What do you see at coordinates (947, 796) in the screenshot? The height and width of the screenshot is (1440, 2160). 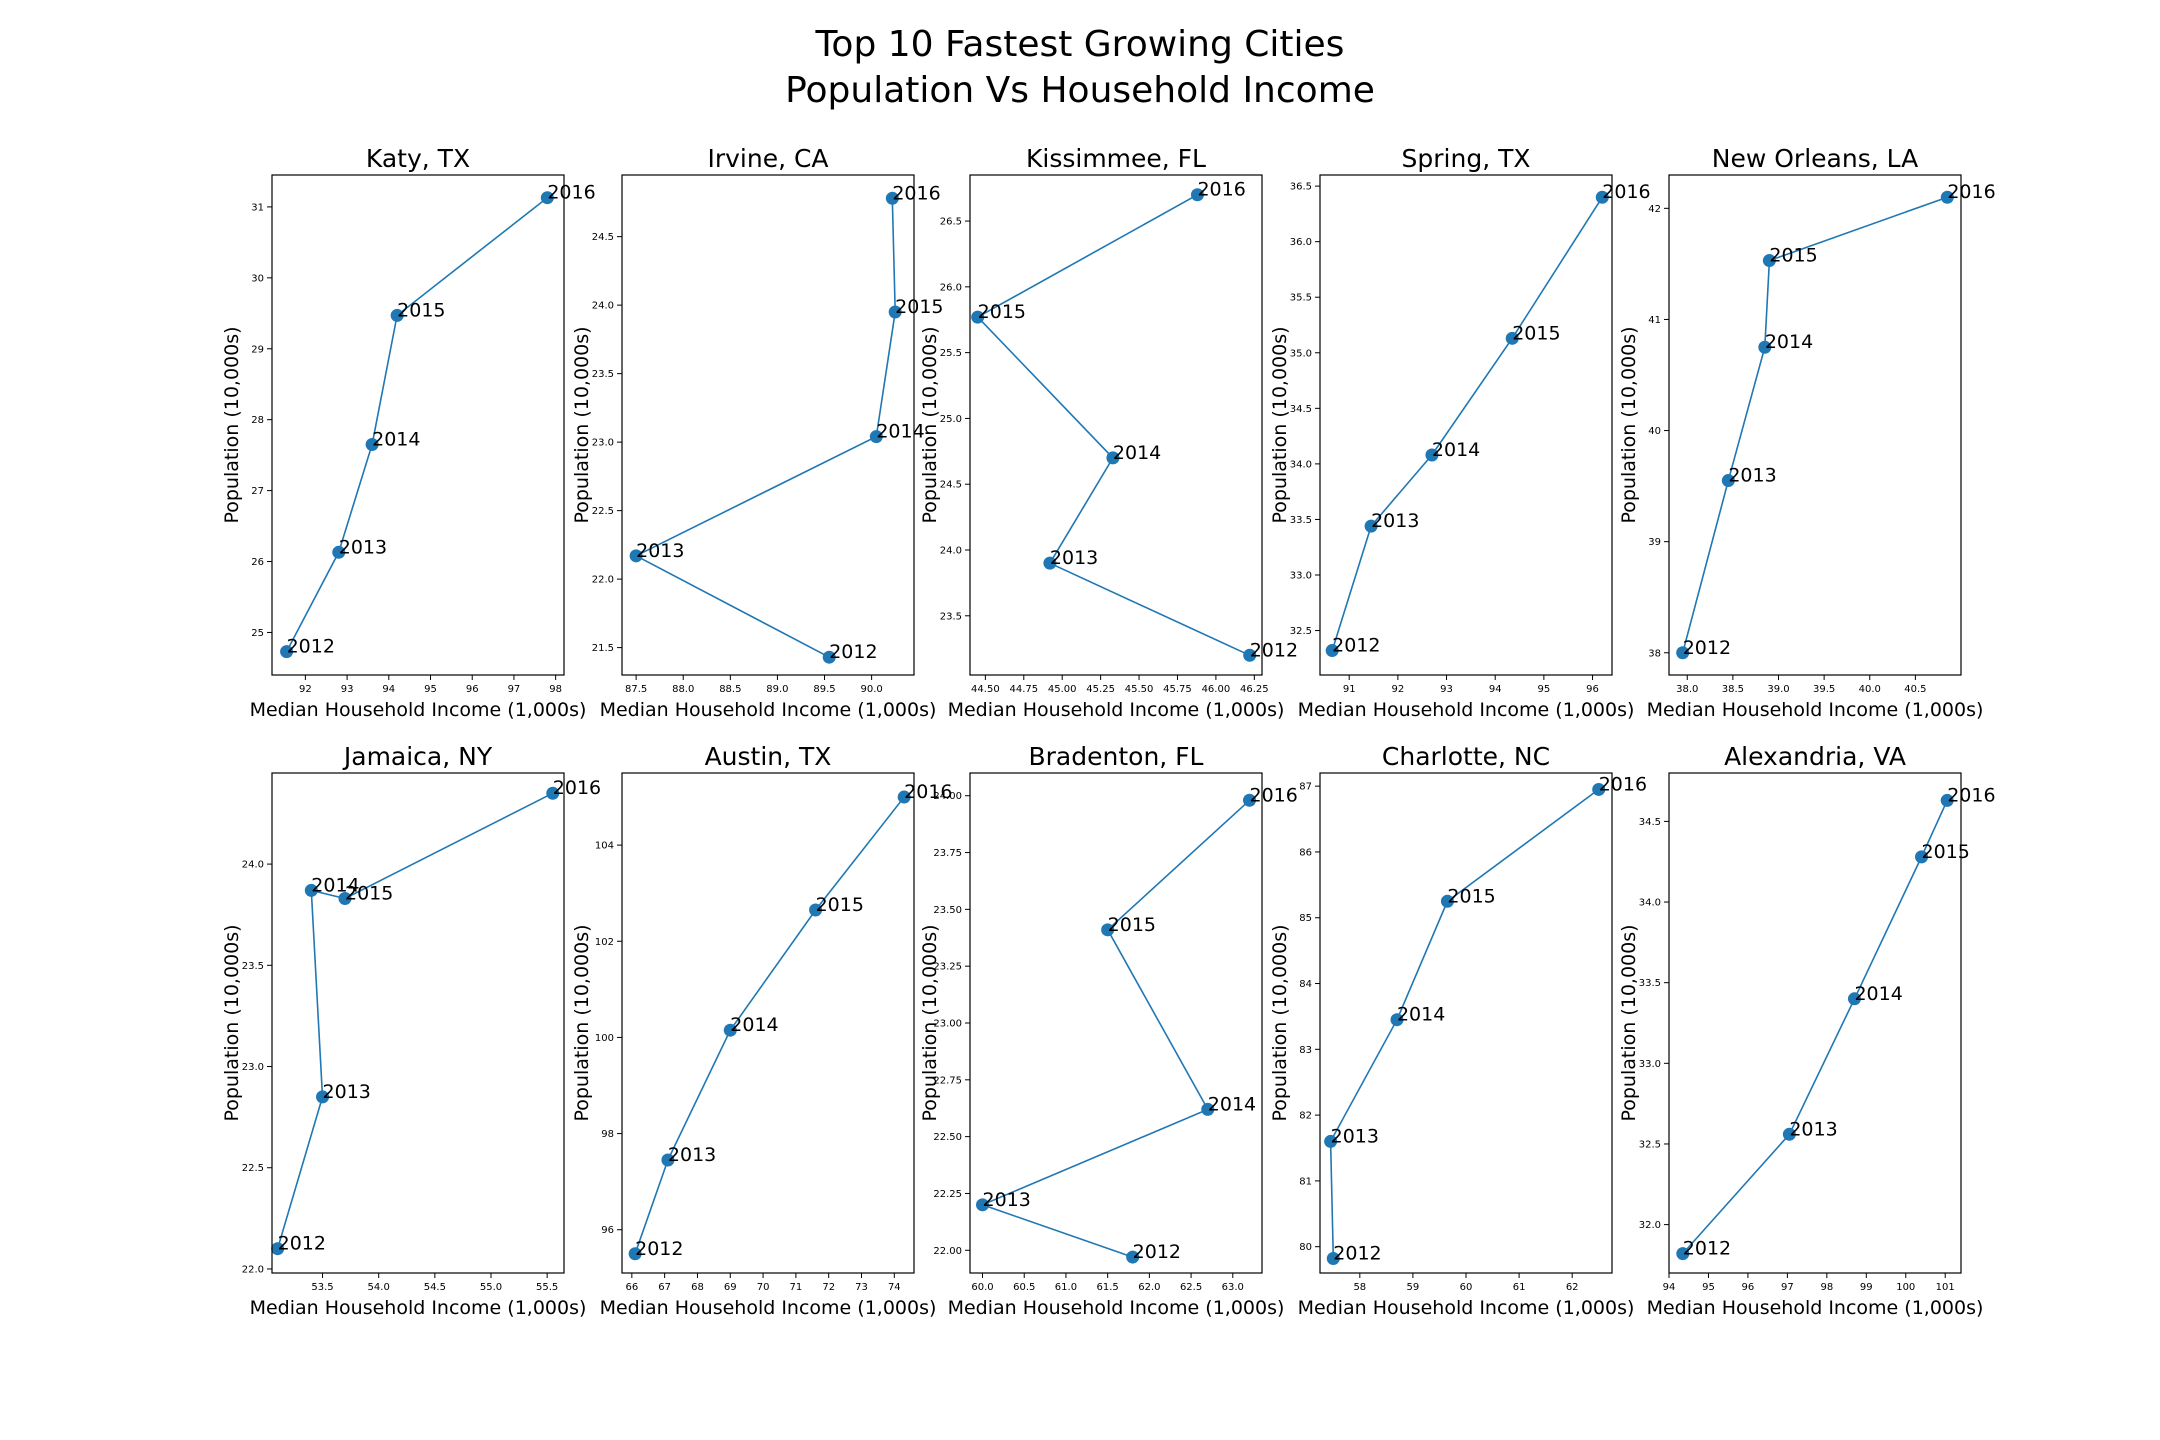 I see `y-tick-label: 24.00` at bounding box center [947, 796].